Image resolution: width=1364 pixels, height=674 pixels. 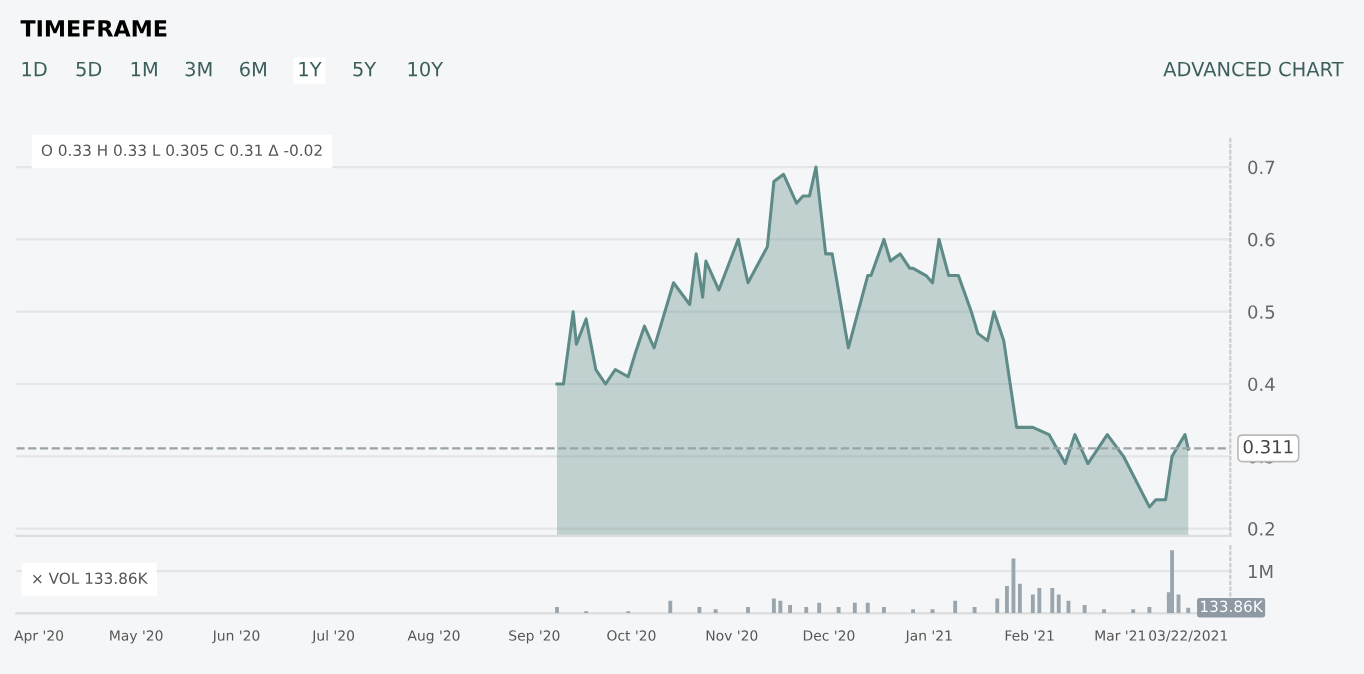 I want to click on y-tick-label: 1M, so click(x=1260, y=571).